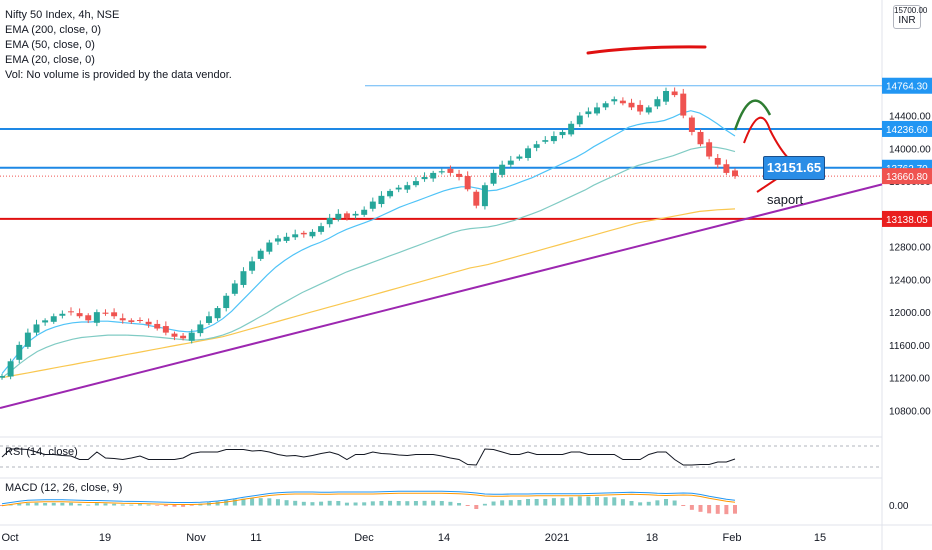 Image resolution: width=932 pixels, height=550 pixels. What do you see at coordinates (368, 497) in the screenshot?
I see `macd-line` at bounding box center [368, 497].